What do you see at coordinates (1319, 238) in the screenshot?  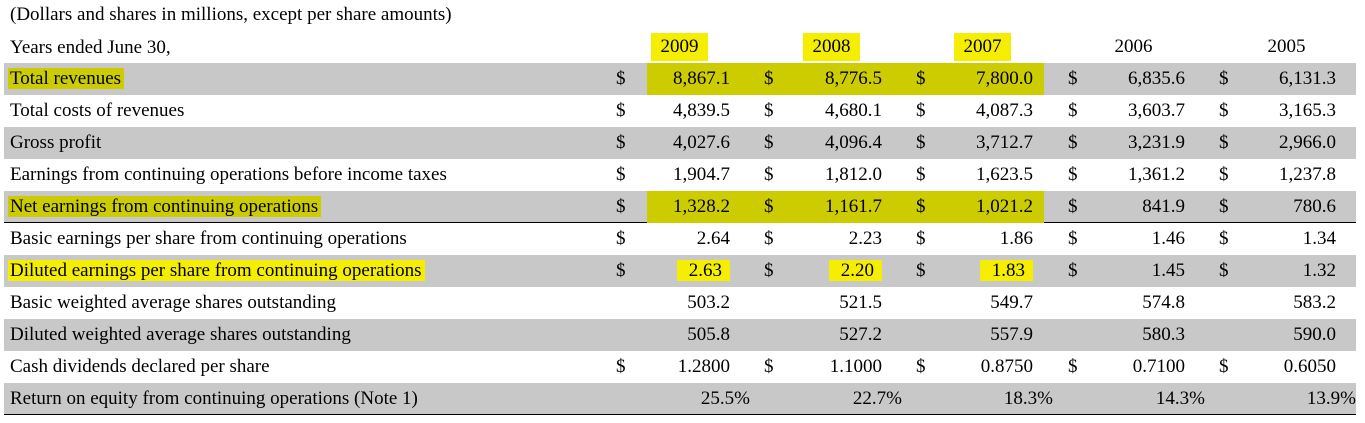 I see `cell-value-2005: 1.34` at bounding box center [1319, 238].